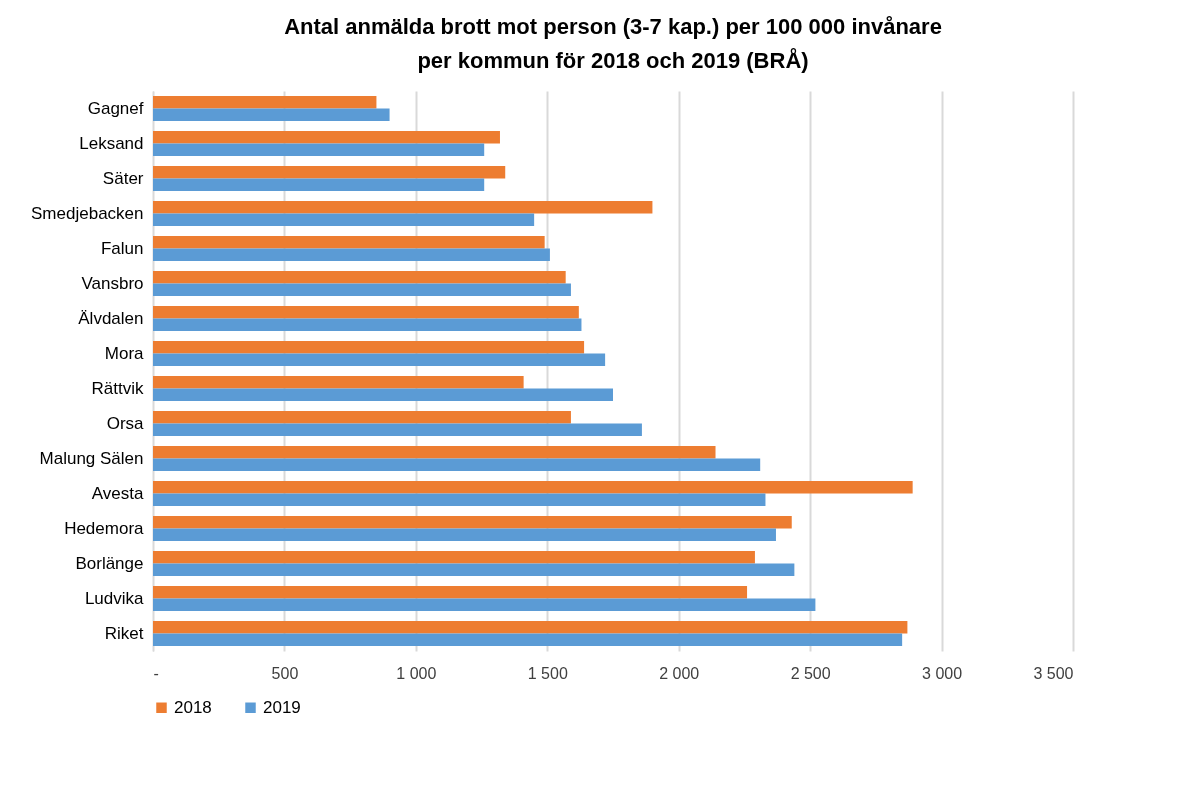 Image resolution: width=1178 pixels, height=809 pixels. I want to click on y-tick-label: Hedemora, so click(104, 528).